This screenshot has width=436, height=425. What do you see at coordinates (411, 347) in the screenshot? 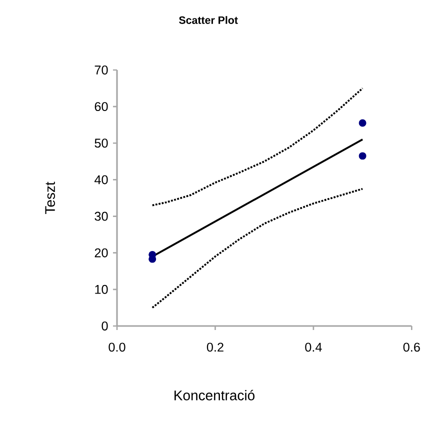
I see `x-tick-label: 0.6` at bounding box center [411, 347].